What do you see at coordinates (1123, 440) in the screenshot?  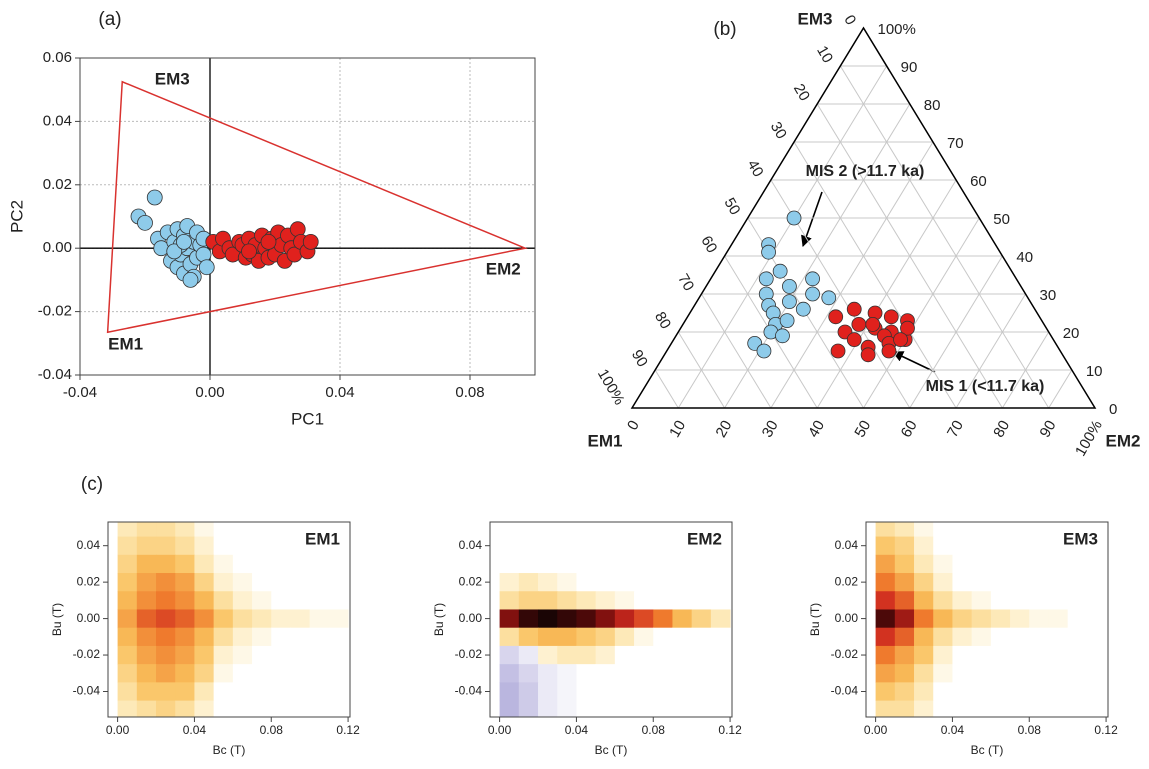 I see `vertex-label: EM2` at bounding box center [1123, 440].